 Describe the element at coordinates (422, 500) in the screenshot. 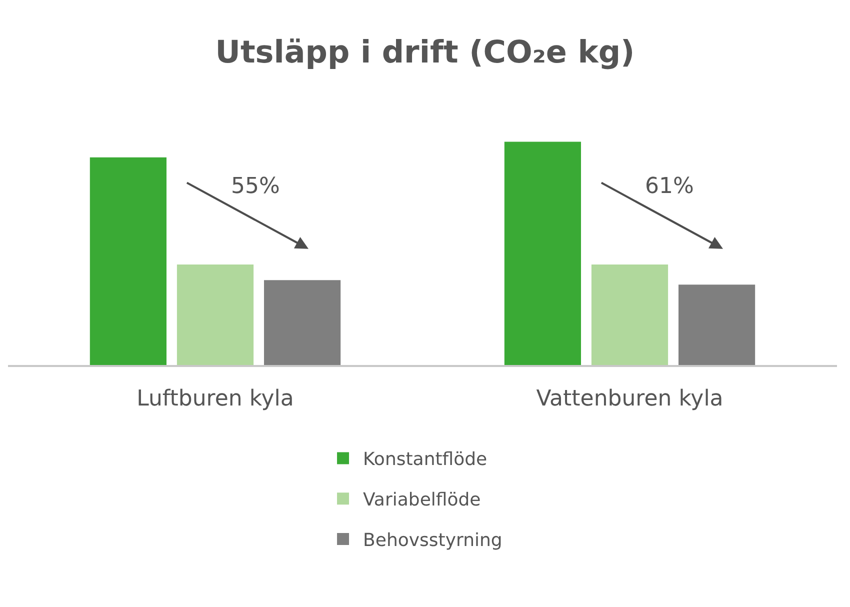

I see `legend-label: Variabelflöde` at that location.